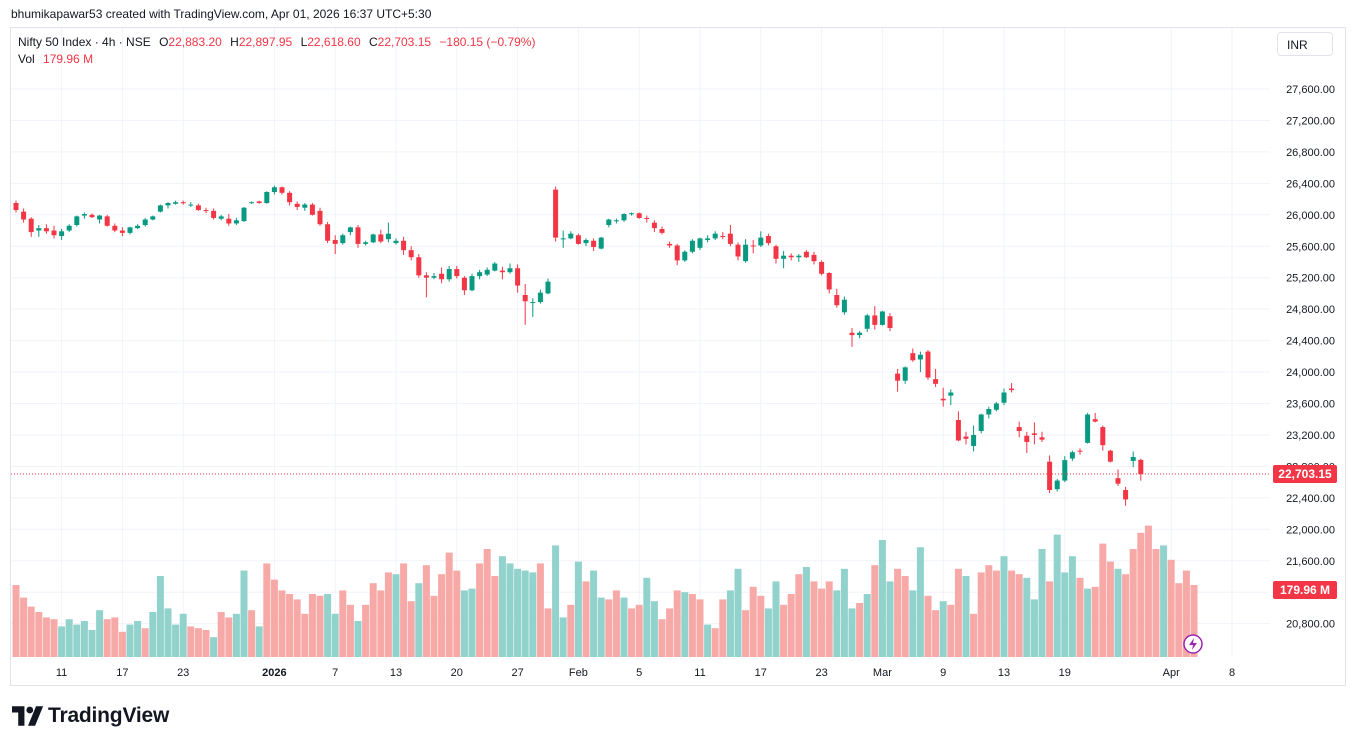 Image resolution: width=1355 pixels, height=745 pixels. I want to click on x-axis-tick-label: 27, so click(517, 673).